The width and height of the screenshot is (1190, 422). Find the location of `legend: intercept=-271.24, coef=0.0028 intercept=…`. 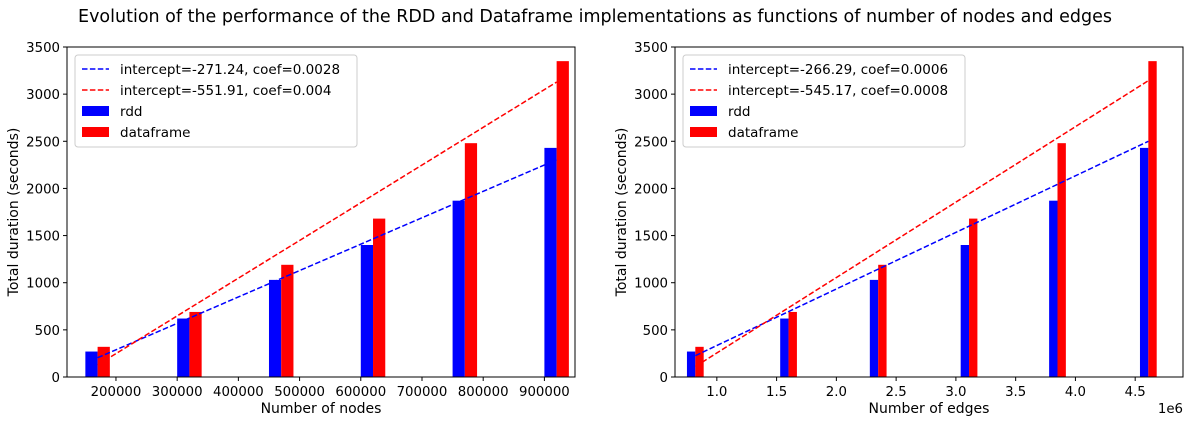

legend: intercept=-271.24, coef=0.0028 intercept=… is located at coordinates (216, 101).